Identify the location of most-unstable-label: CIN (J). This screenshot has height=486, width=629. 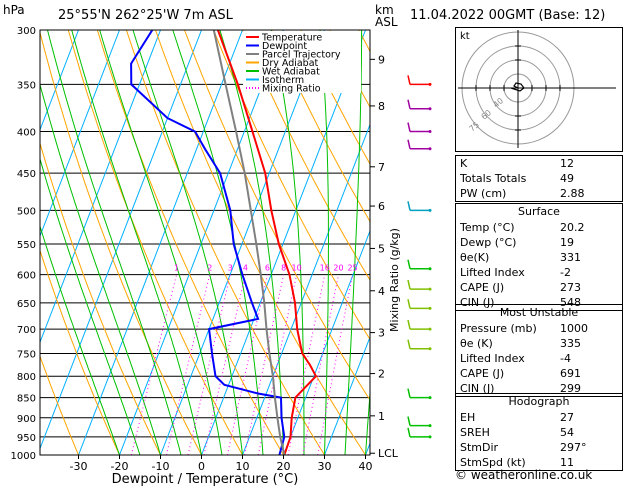
(477, 388).